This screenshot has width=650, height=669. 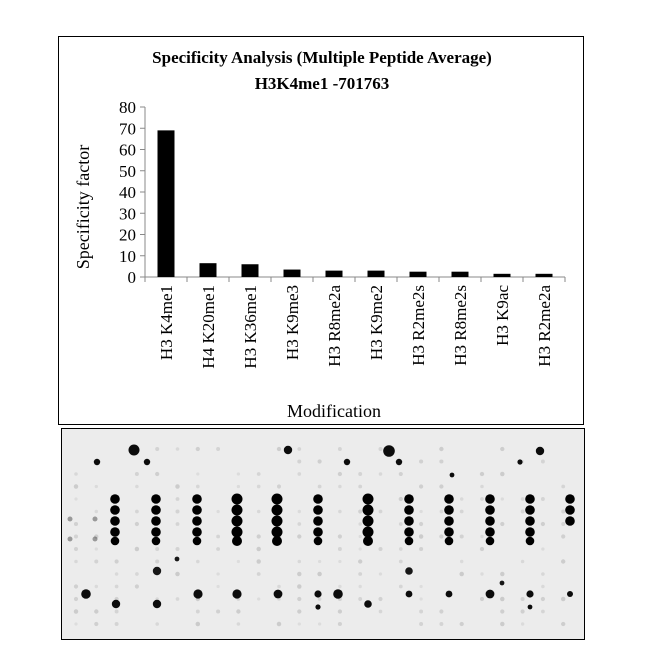 What do you see at coordinates (166, 322) in the screenshot?
I see `x-tick-label: H3 K4me1` at bounding box center [166, 322].